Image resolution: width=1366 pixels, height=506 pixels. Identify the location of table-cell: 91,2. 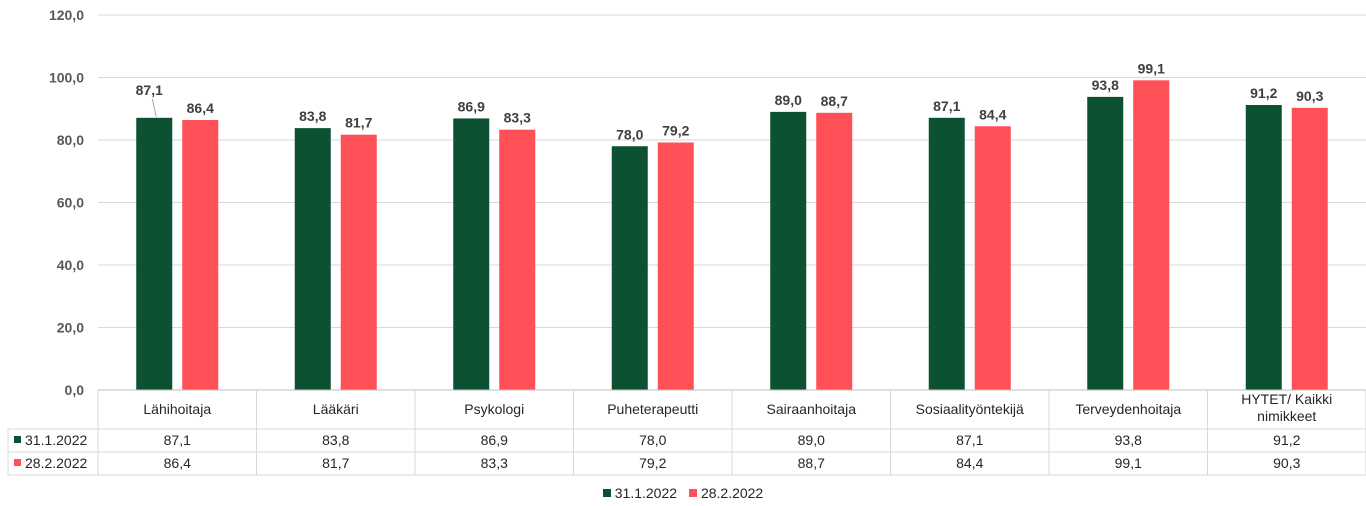
(1286, 440).